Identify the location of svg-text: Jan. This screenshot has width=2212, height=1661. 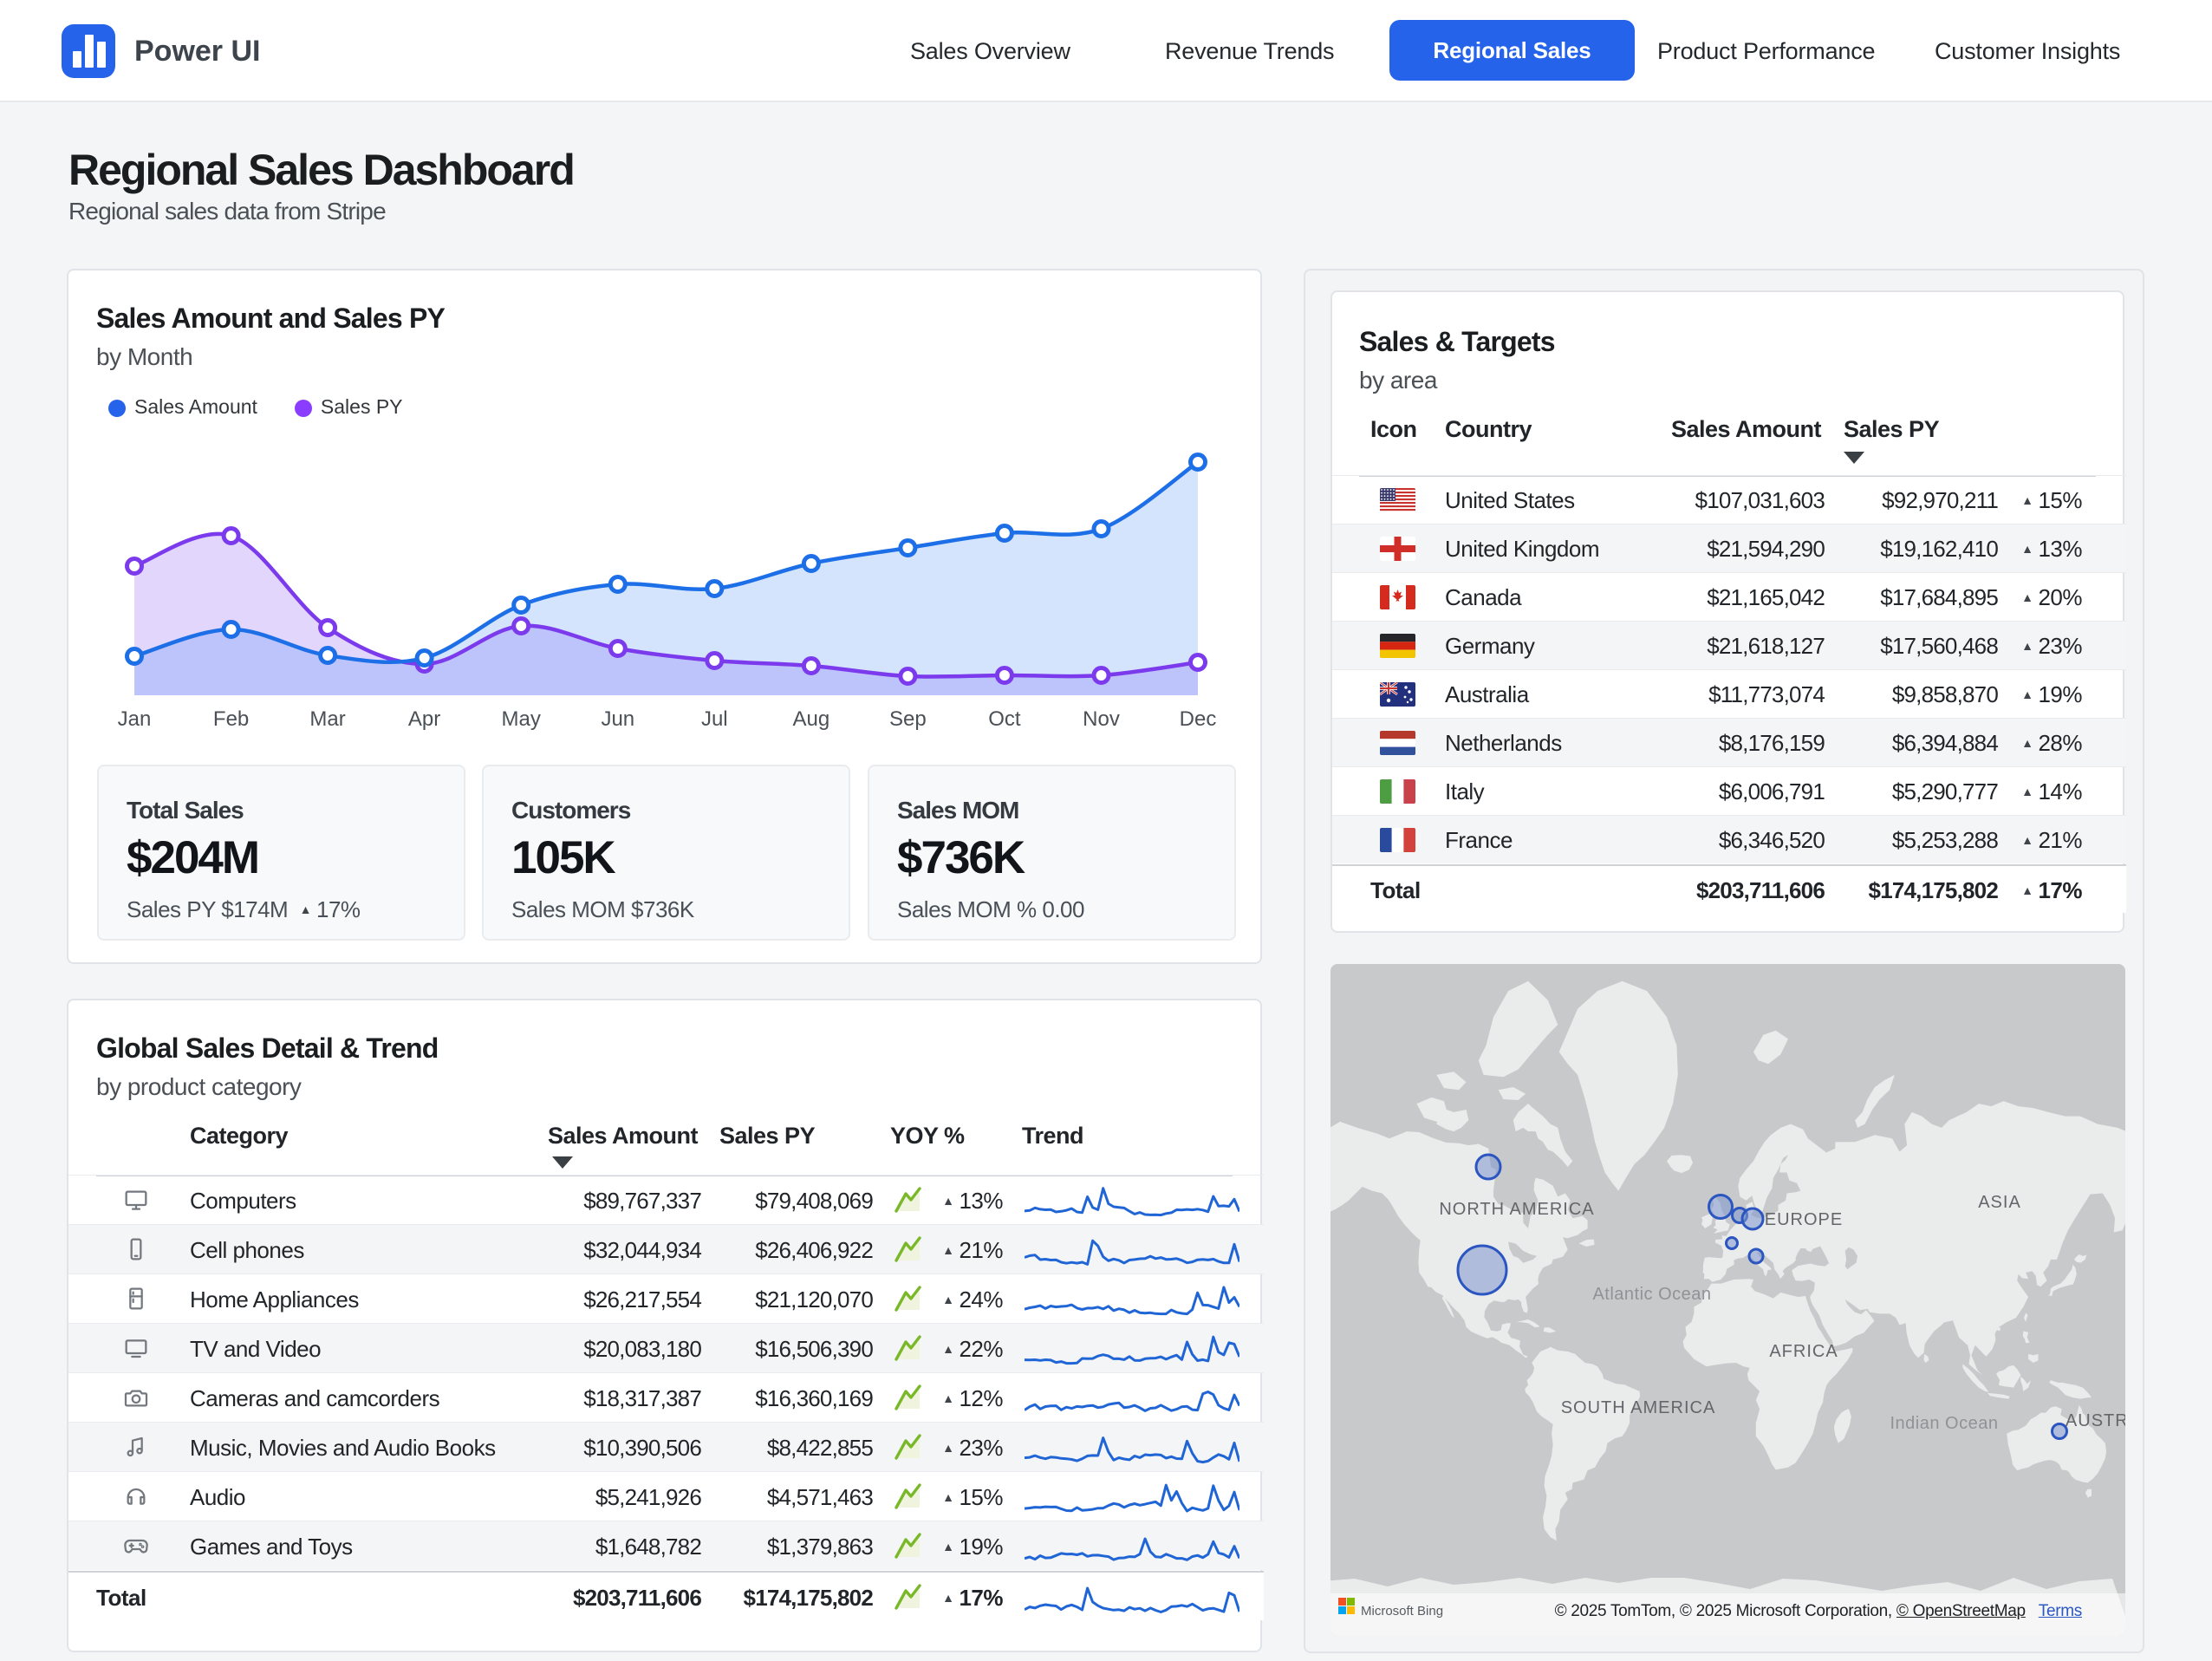
(135, 719).